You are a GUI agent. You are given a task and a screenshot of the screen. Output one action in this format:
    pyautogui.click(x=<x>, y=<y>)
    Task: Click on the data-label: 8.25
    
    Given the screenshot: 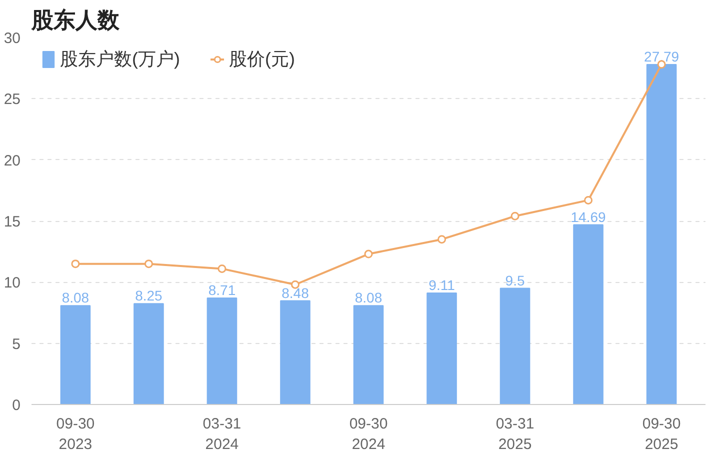 What is the action you would take?
    pyautogui.click(x=149, y=296)
    